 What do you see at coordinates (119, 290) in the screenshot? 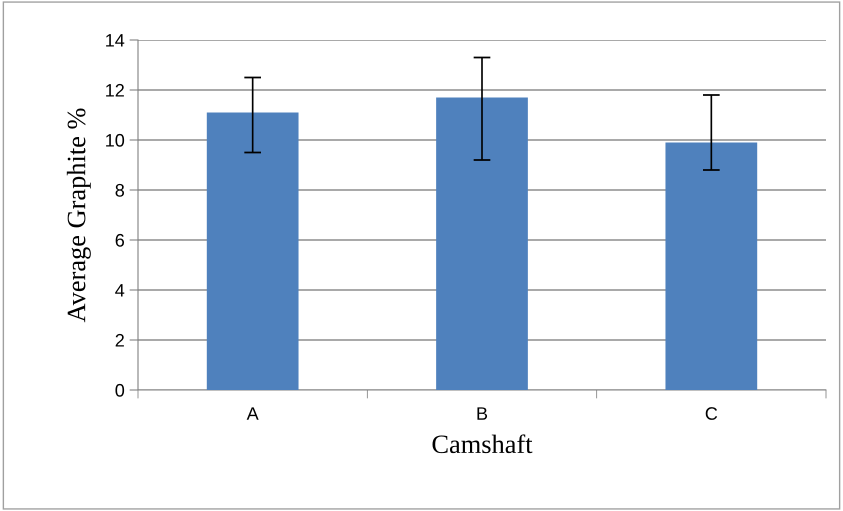
I see `y-tick-label: 4` at bounding box center [119, 290].